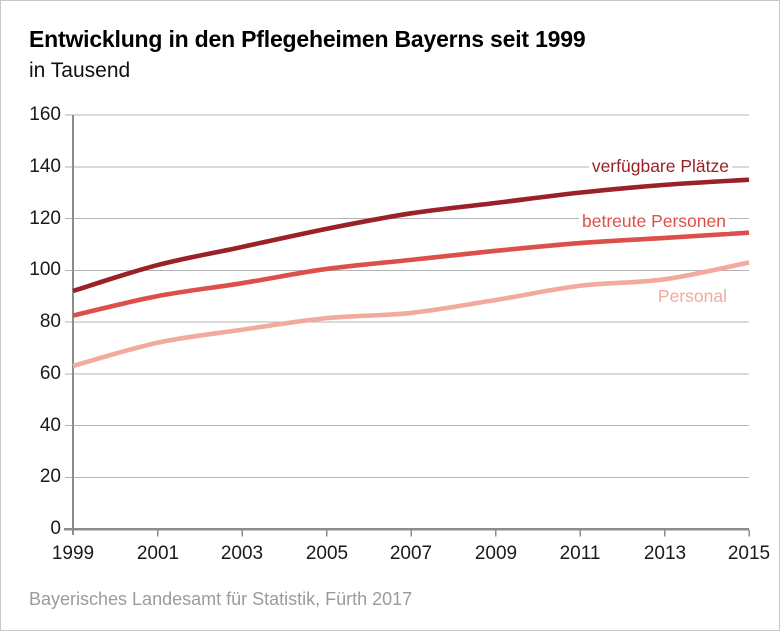 The image size is (780, 631). Describe the element at coordinates (45, 166) in the screenshot. I see `y-axis-label: 140` at that location.